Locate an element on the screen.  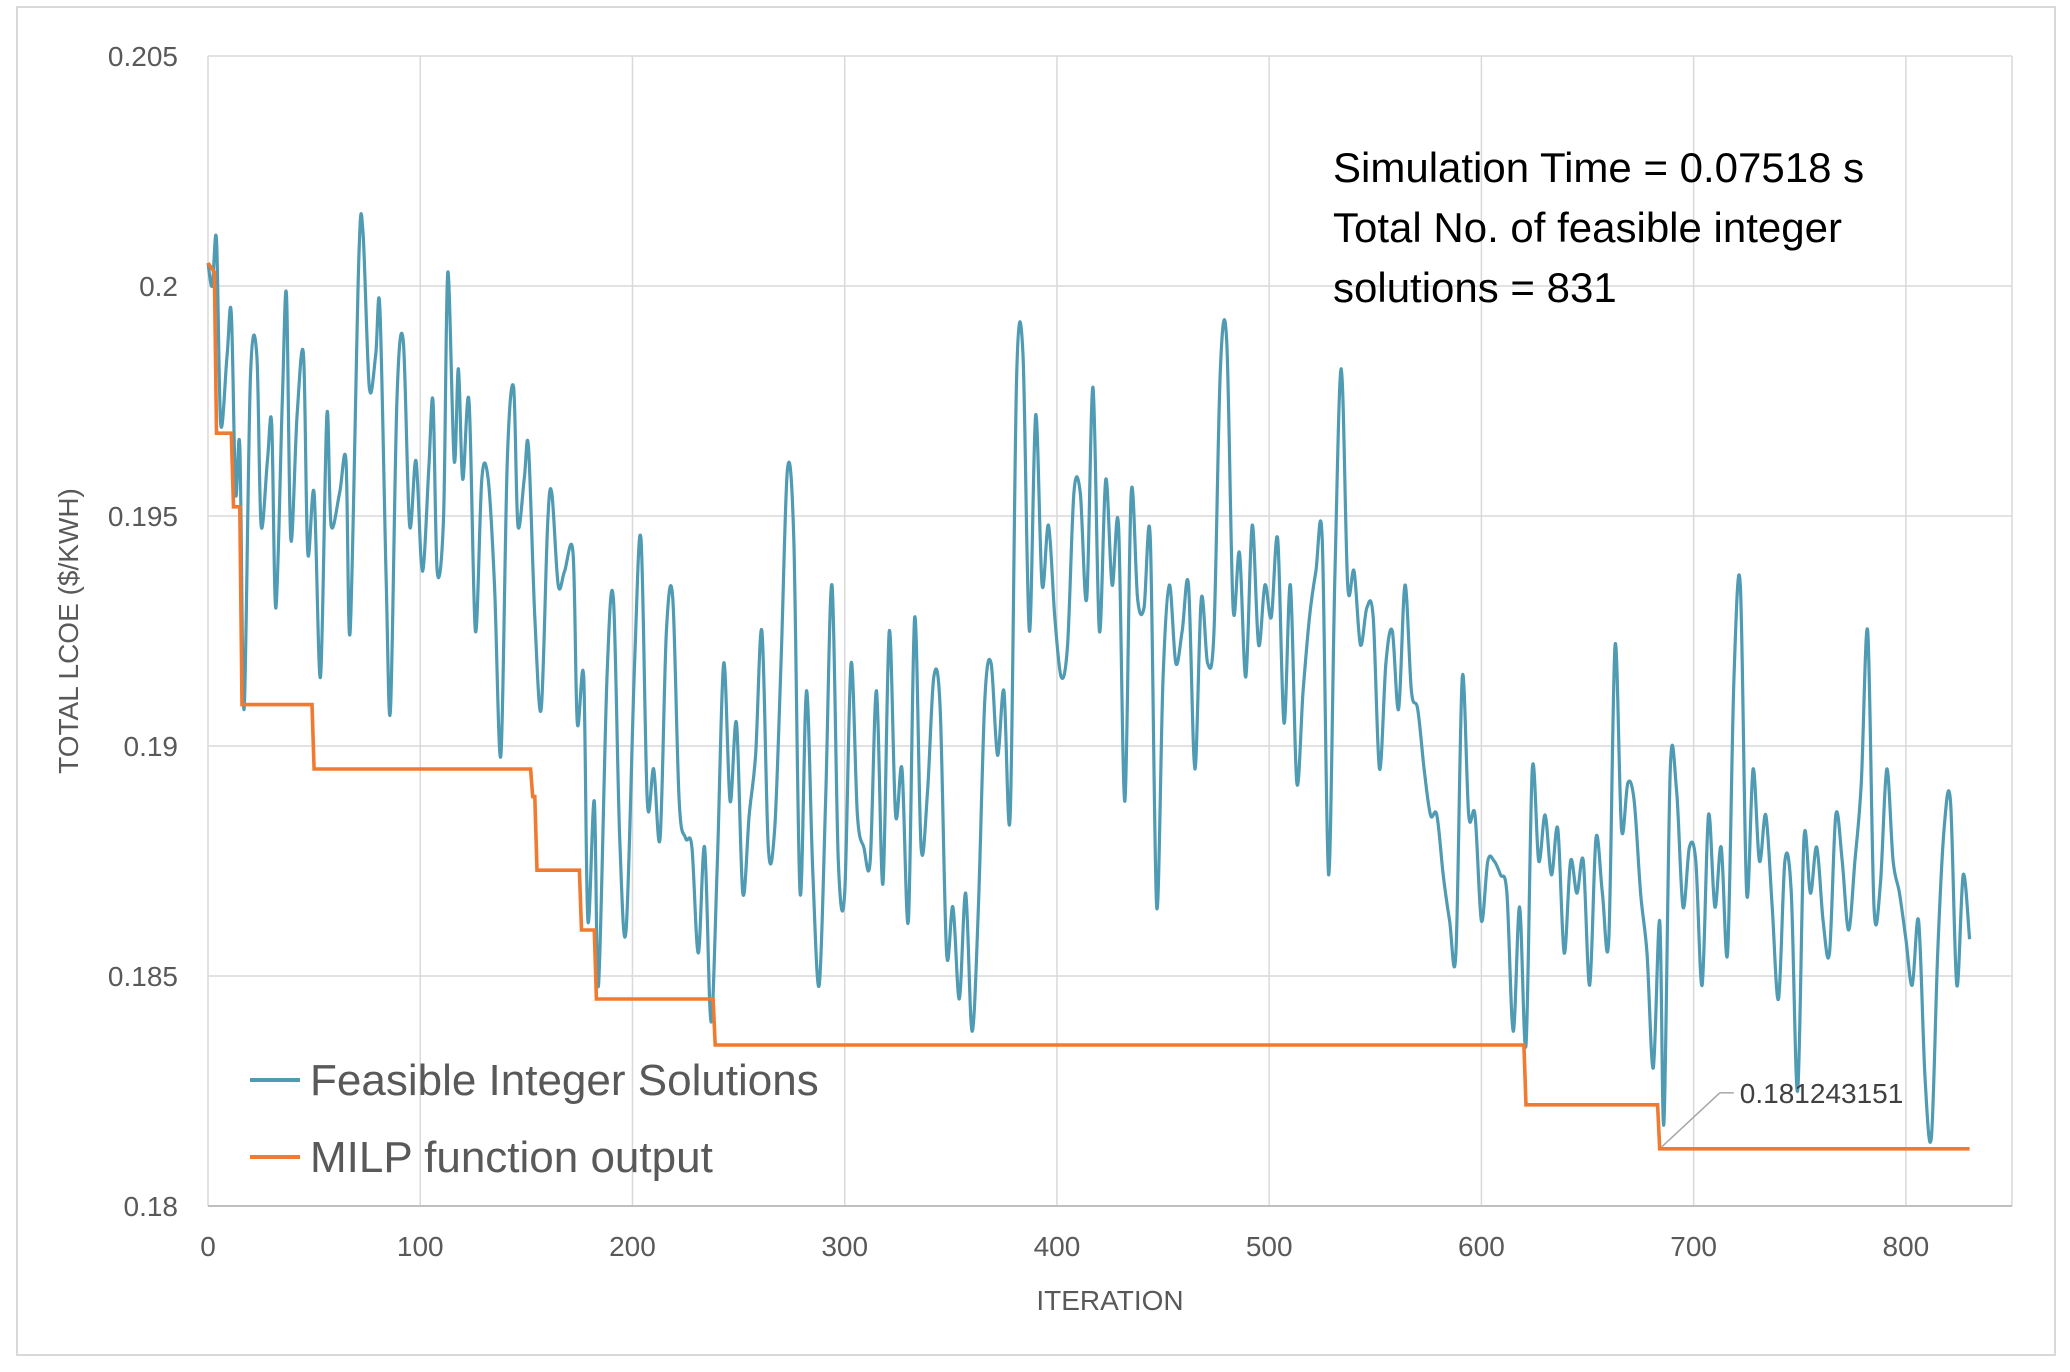
data-label-minimum-lcoe: 0.181243151 is located at coordinates (1822, 1093).